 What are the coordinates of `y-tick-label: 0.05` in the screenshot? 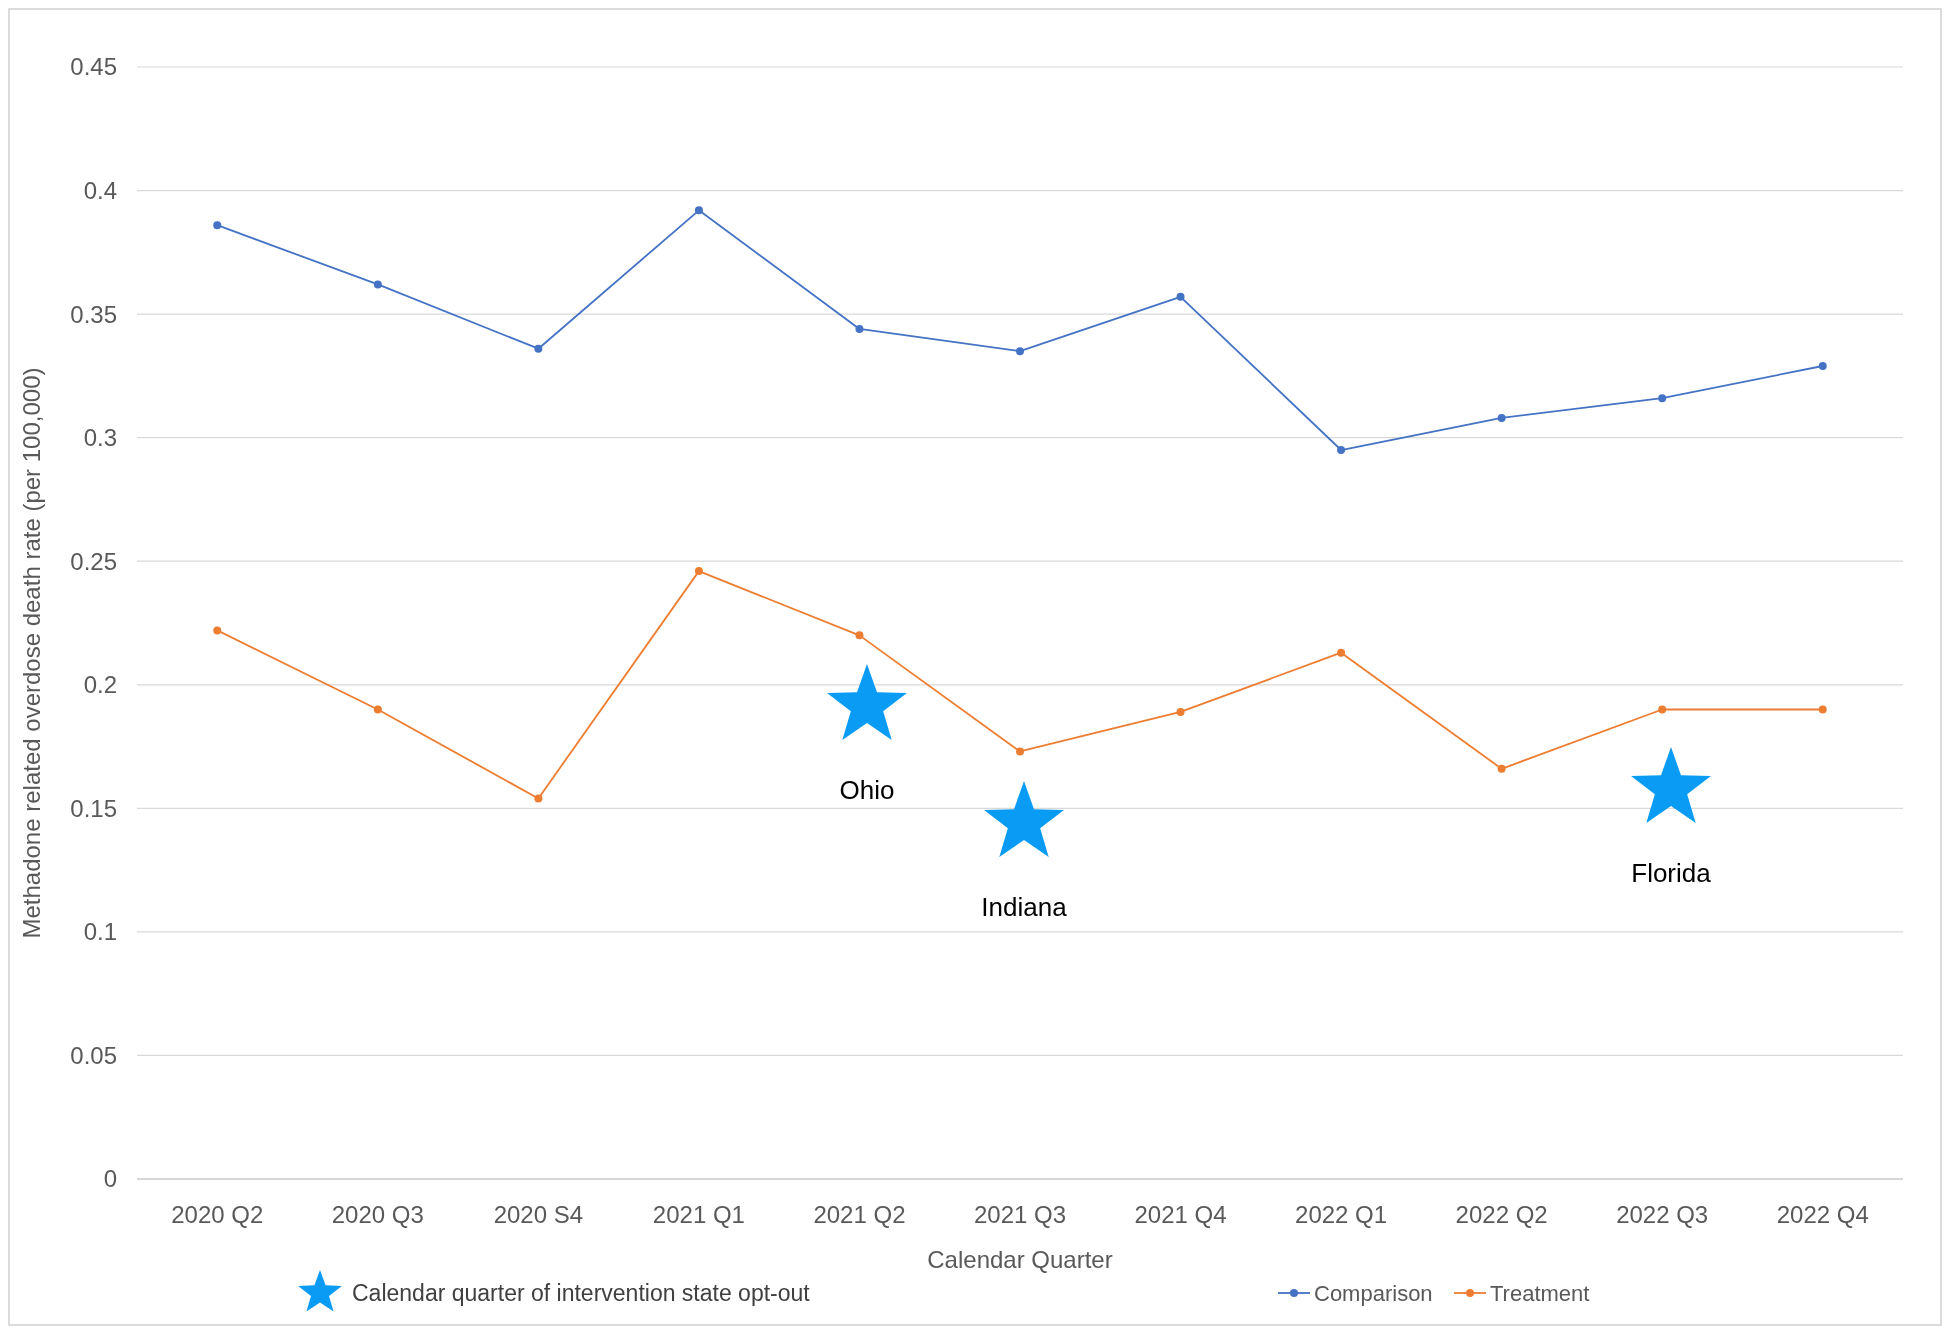 It's located at (93, 1055).